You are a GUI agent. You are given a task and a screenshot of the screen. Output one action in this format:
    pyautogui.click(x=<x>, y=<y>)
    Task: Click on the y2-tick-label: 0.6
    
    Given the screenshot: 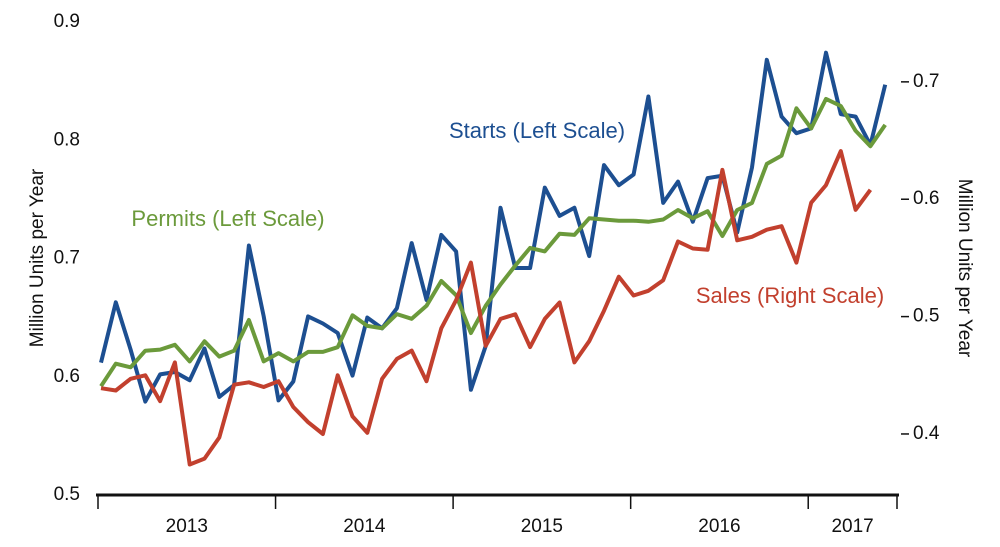 What is the action you would take?
    pyautogui.click(x=926, y=198)
    